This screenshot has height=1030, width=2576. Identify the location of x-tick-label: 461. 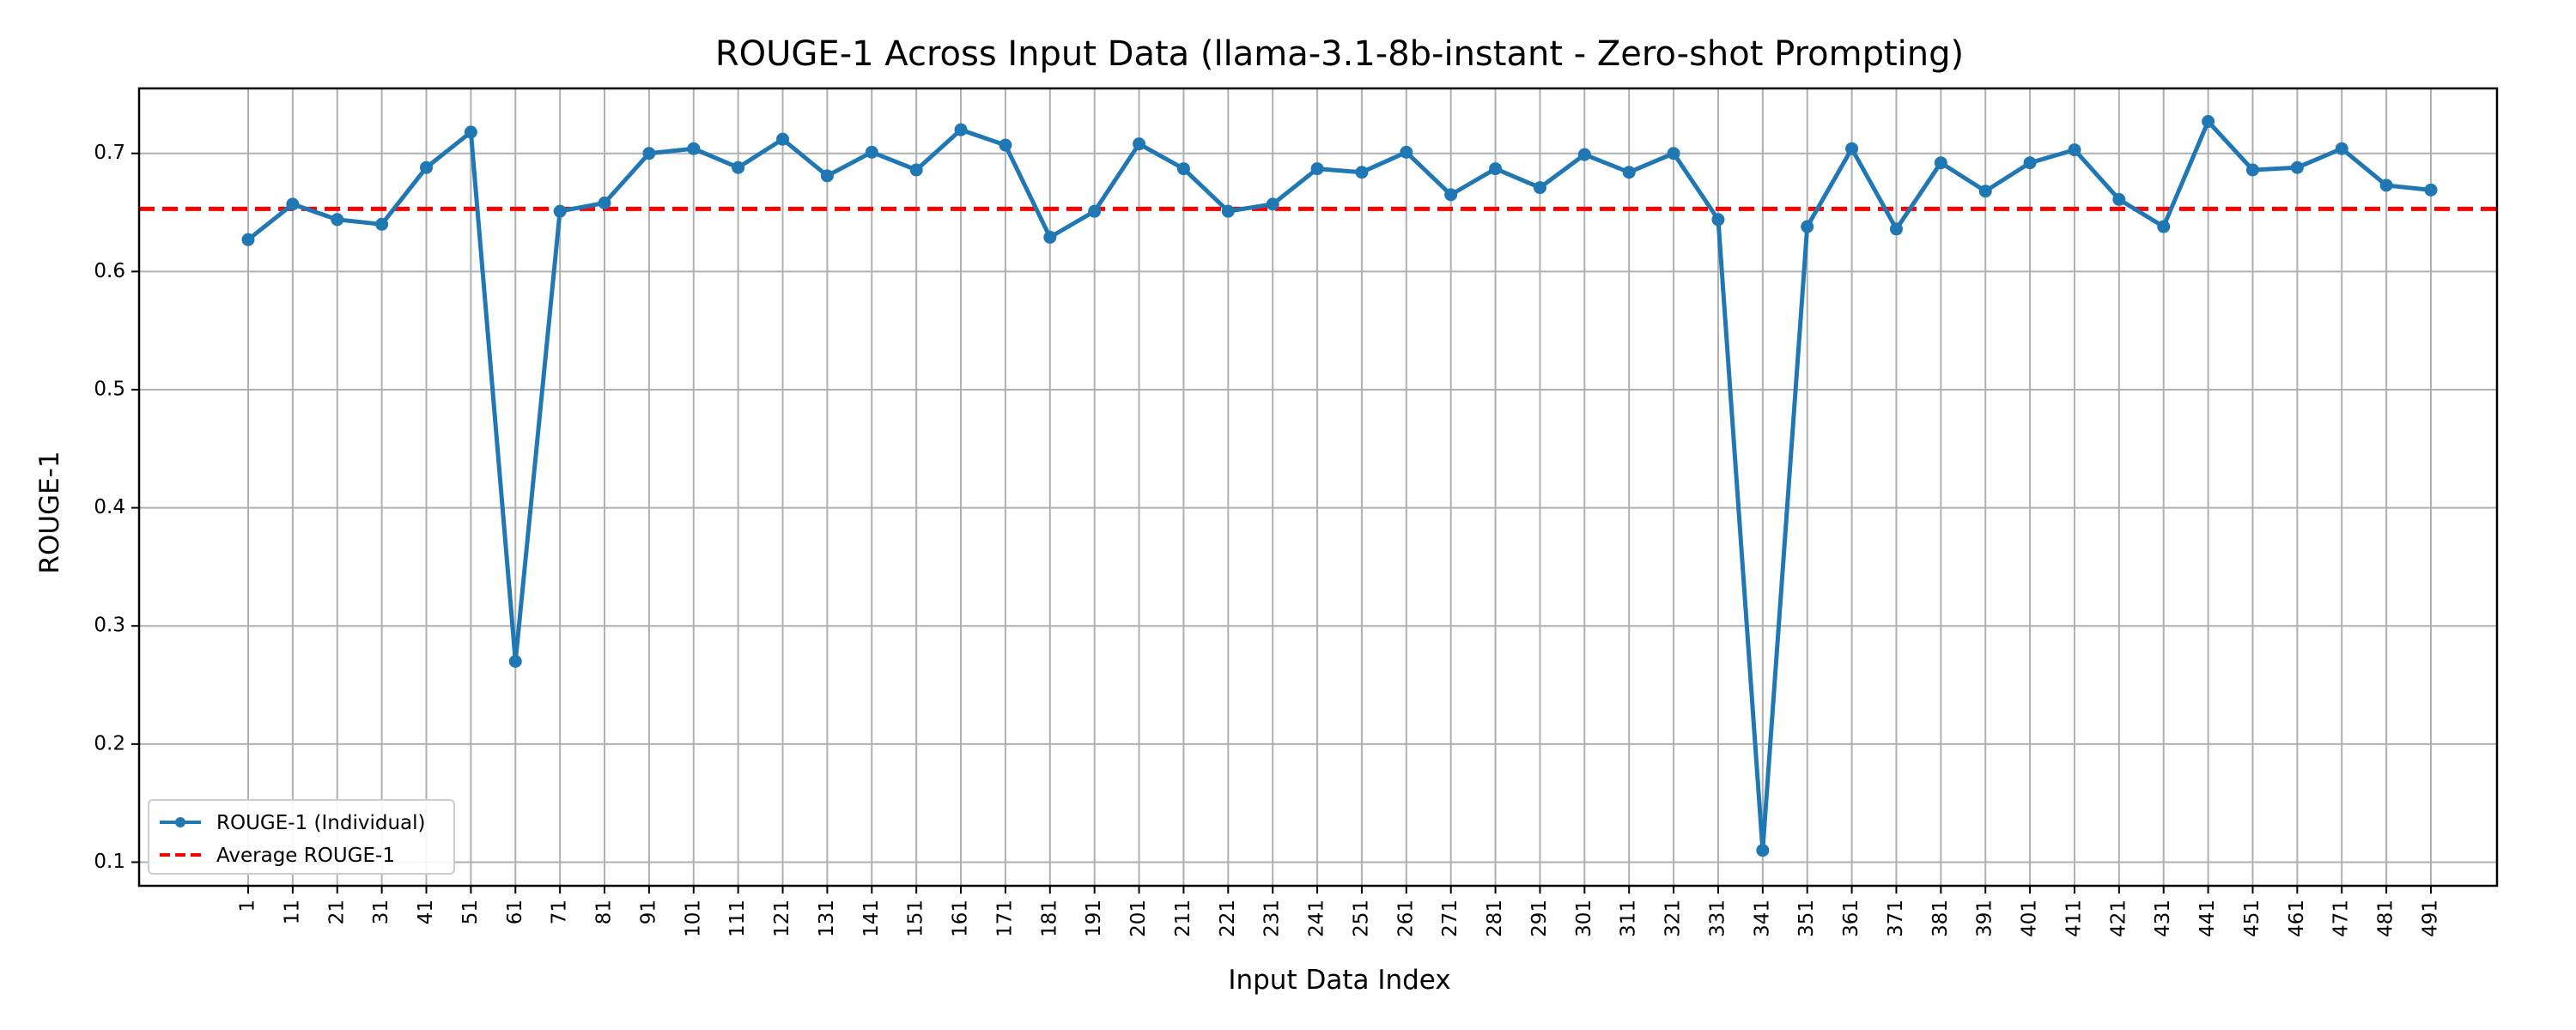
(2297, 918).